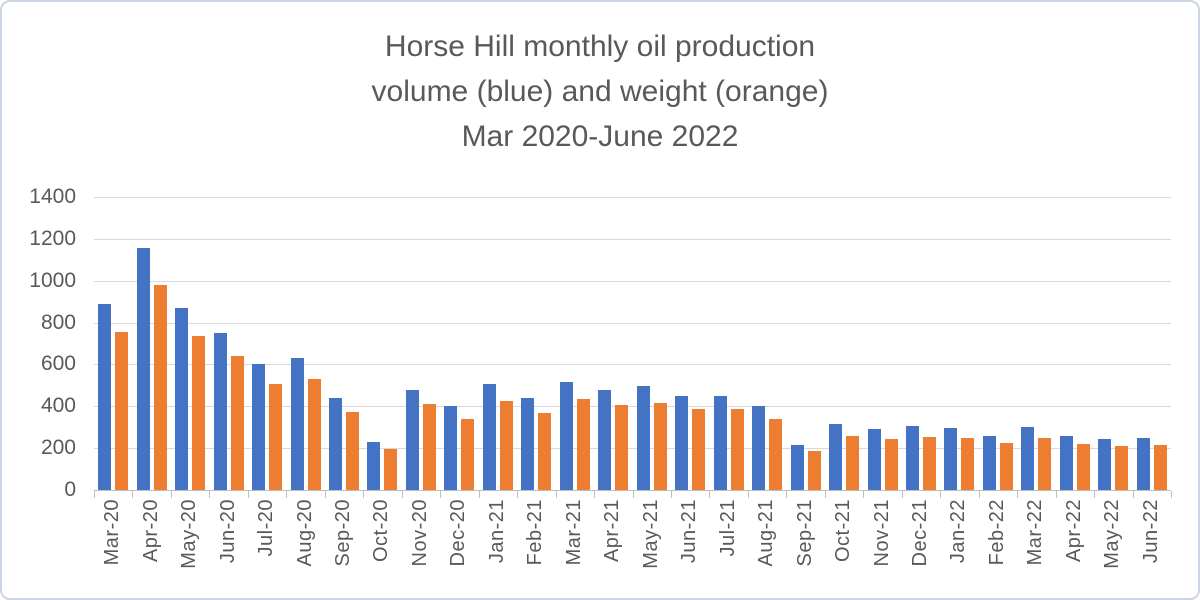  What do you see at coordinates (600, 136) in the screenshot?
I see `chart-title-line-3: Mar 2020-June 2022` at bounding box center [600, 136].